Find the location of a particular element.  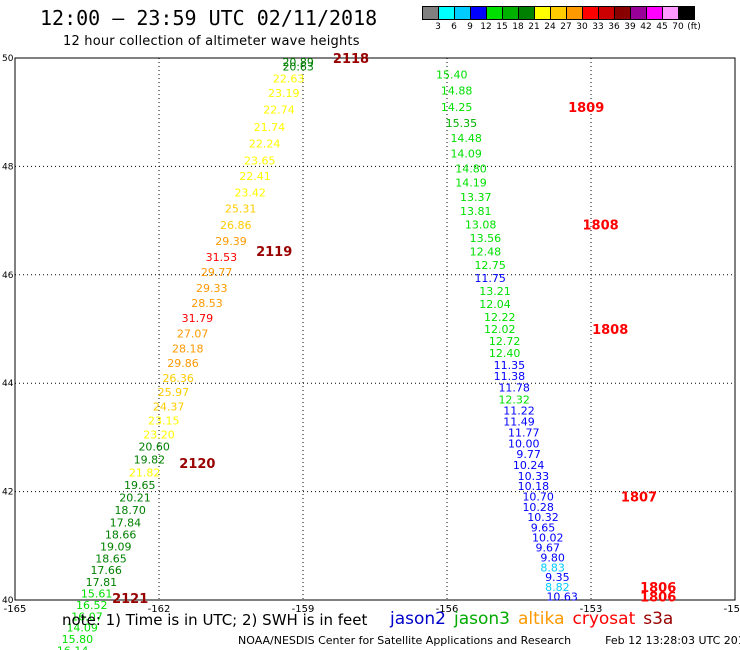

swh-data-label: 21.74 is located at coordinates (270, 127).